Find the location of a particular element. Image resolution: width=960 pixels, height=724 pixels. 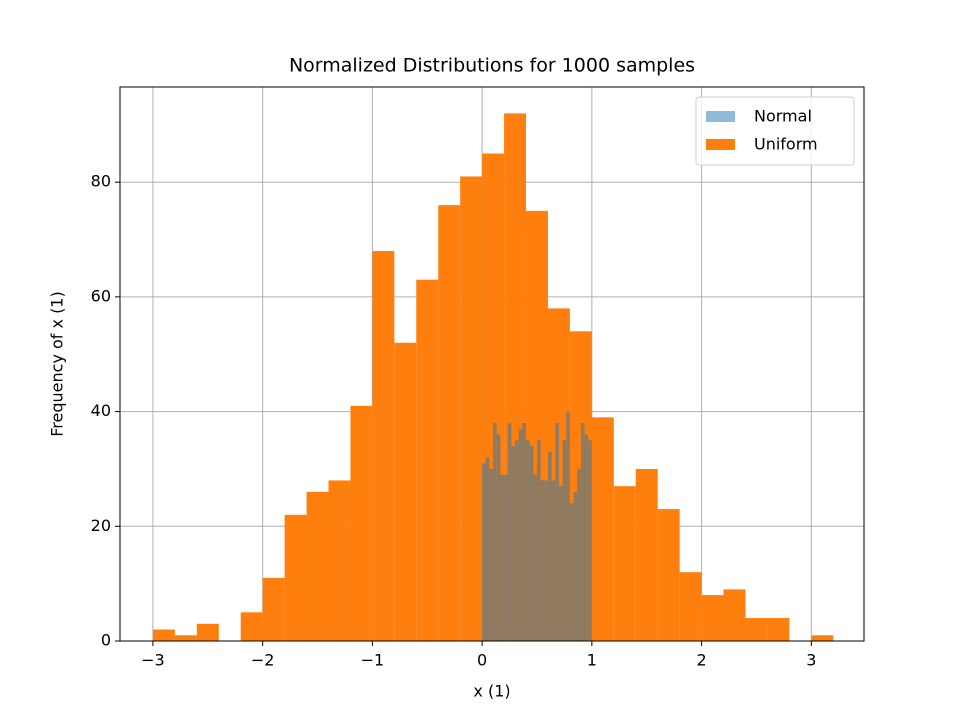

y-tick-label: 40 is located at coordinates (101, 410).